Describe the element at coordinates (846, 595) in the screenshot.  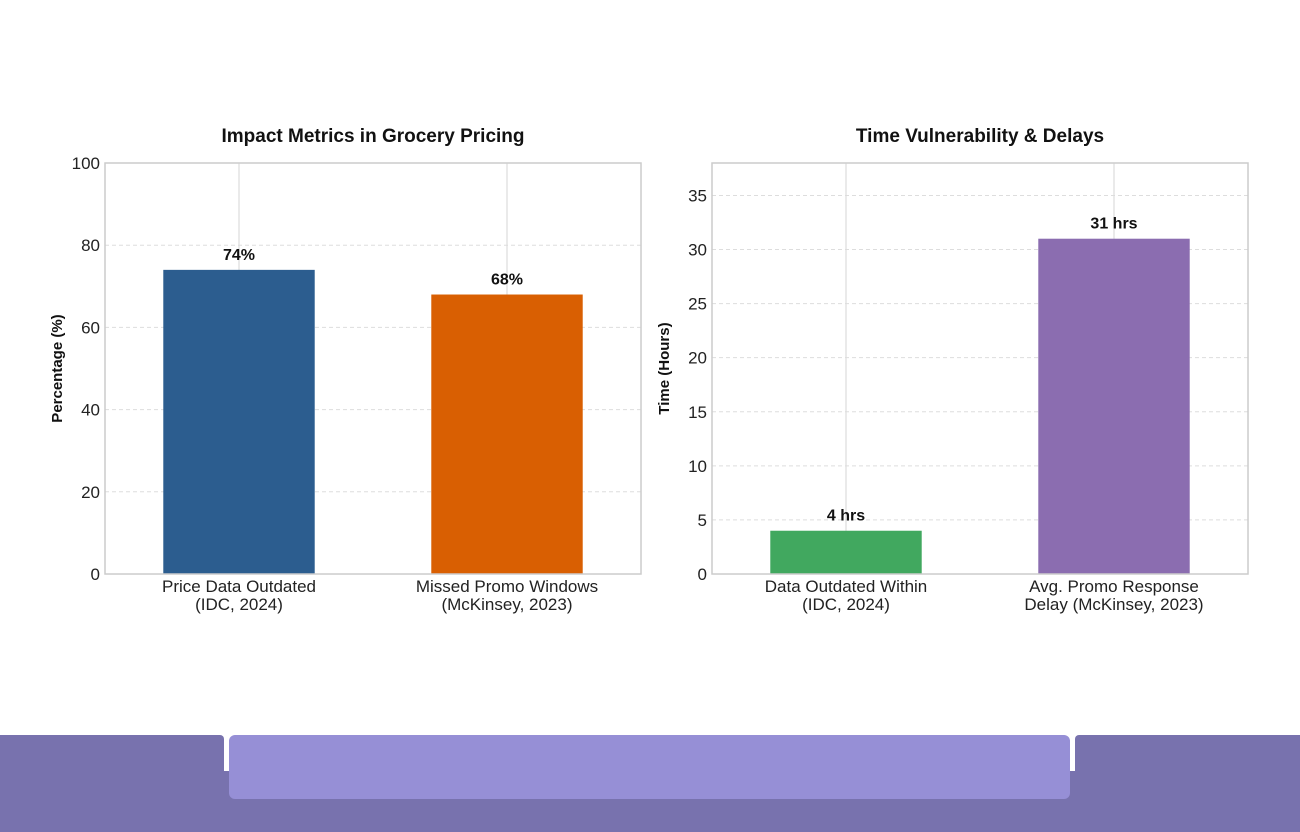
I see `x-tick-label: Data Outdated Within (IDC, 2024)` at that location.